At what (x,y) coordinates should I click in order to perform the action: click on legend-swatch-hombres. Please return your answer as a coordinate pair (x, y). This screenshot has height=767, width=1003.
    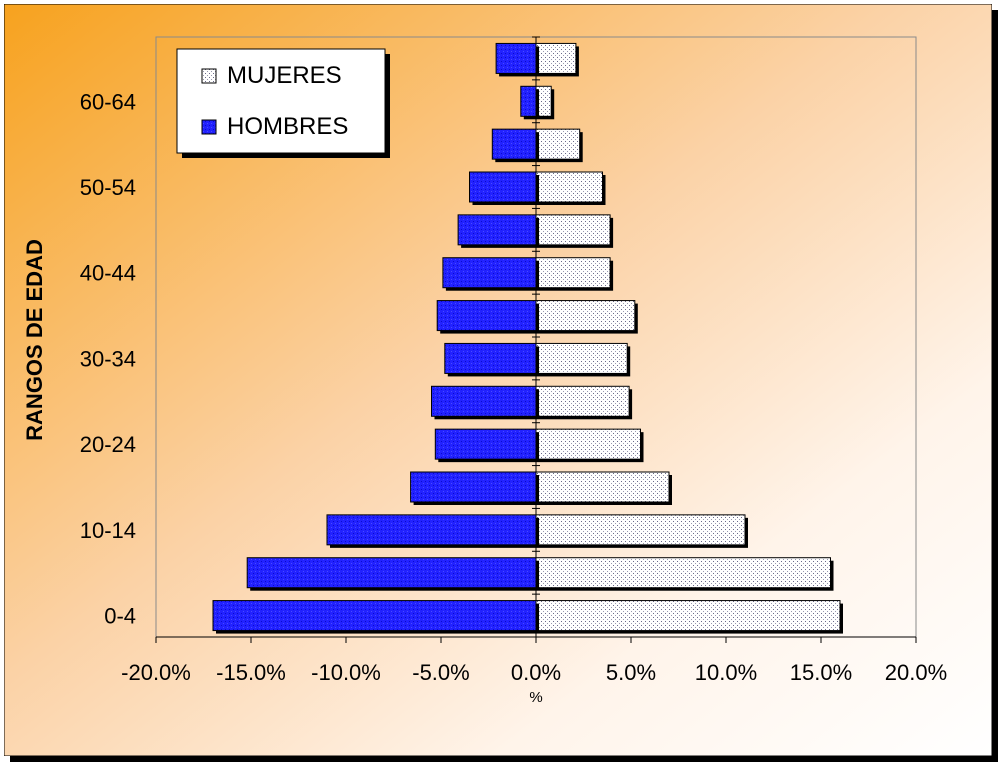
    Looking at the image, I should click on (209, 127).